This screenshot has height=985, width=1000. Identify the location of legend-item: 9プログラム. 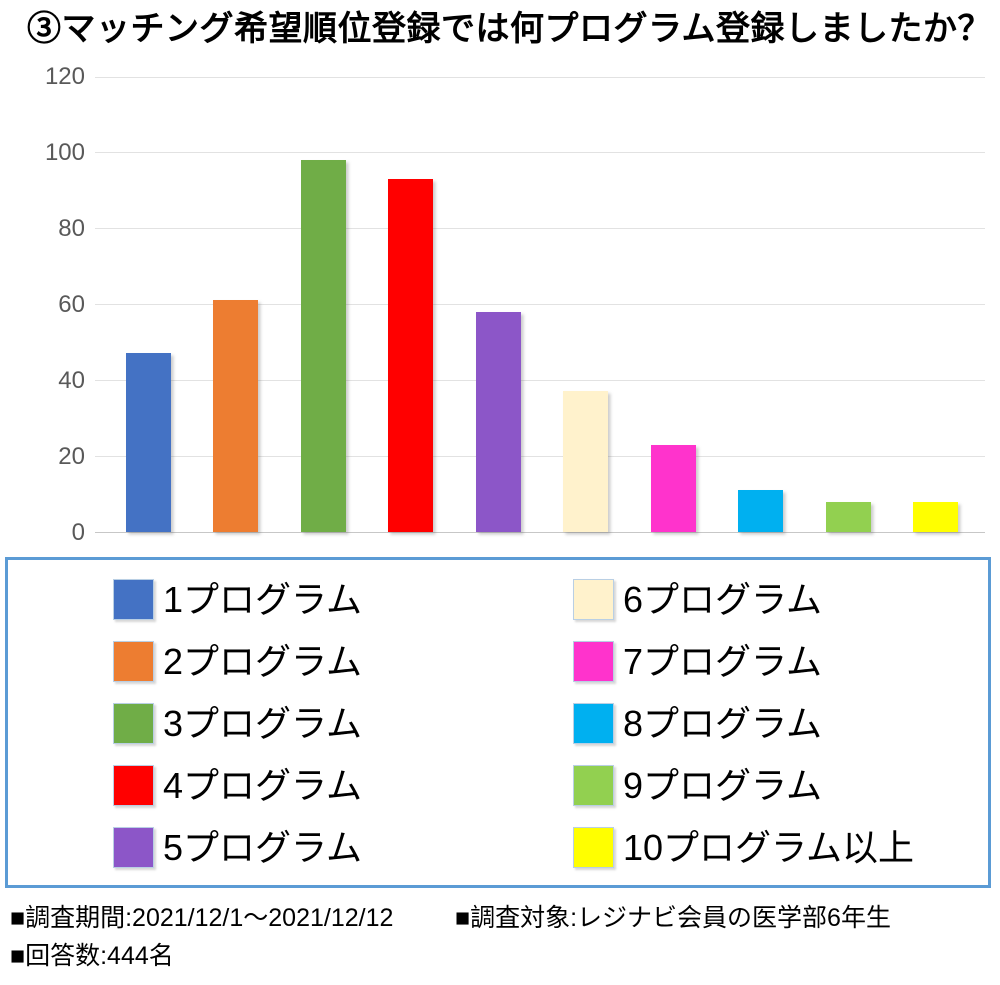
(780, 785).